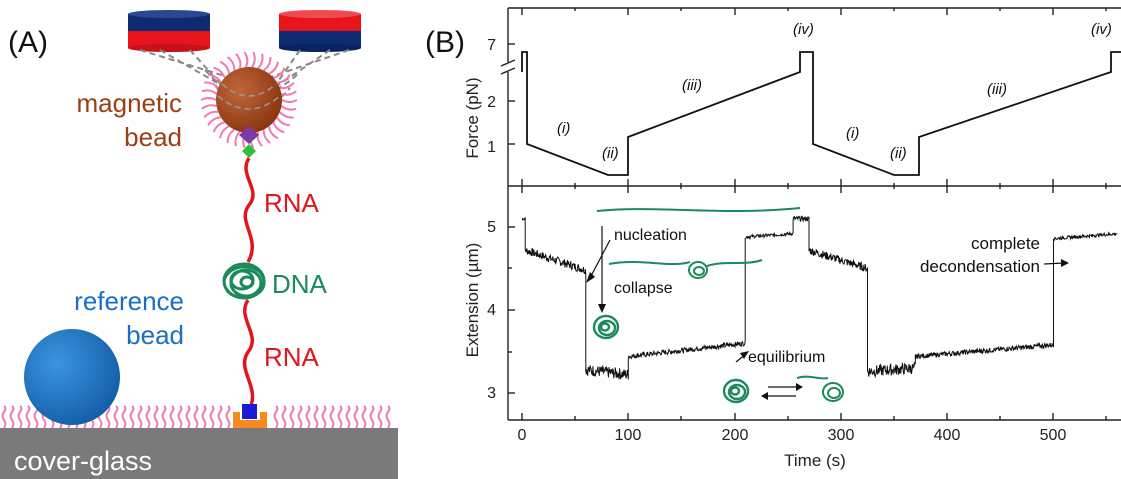  Describe the element at coordinates (292, 203) in the screenshot. I see `rna-top-label: RNA` at that location.